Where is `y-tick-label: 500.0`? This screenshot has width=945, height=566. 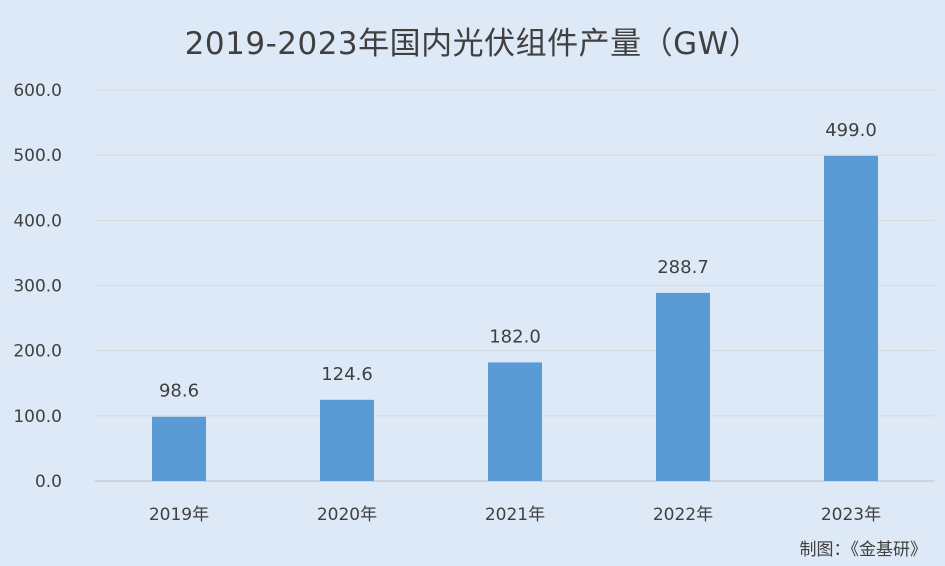 y-tick-label: 500.0 is located at coordinates (37, 156).